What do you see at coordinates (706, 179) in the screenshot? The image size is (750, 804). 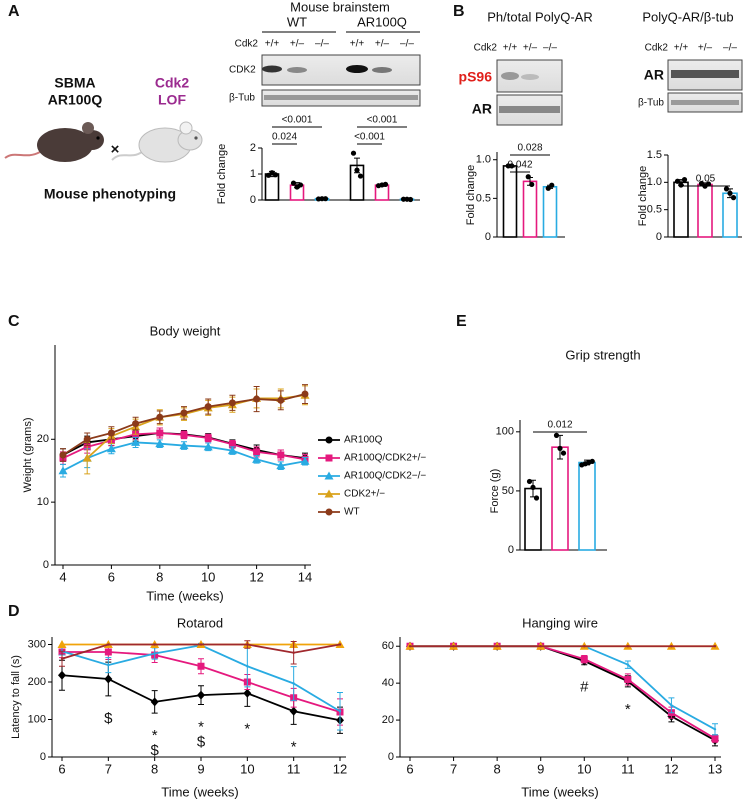 I see `p-value: 0.05` at bounding box center [706, 179].